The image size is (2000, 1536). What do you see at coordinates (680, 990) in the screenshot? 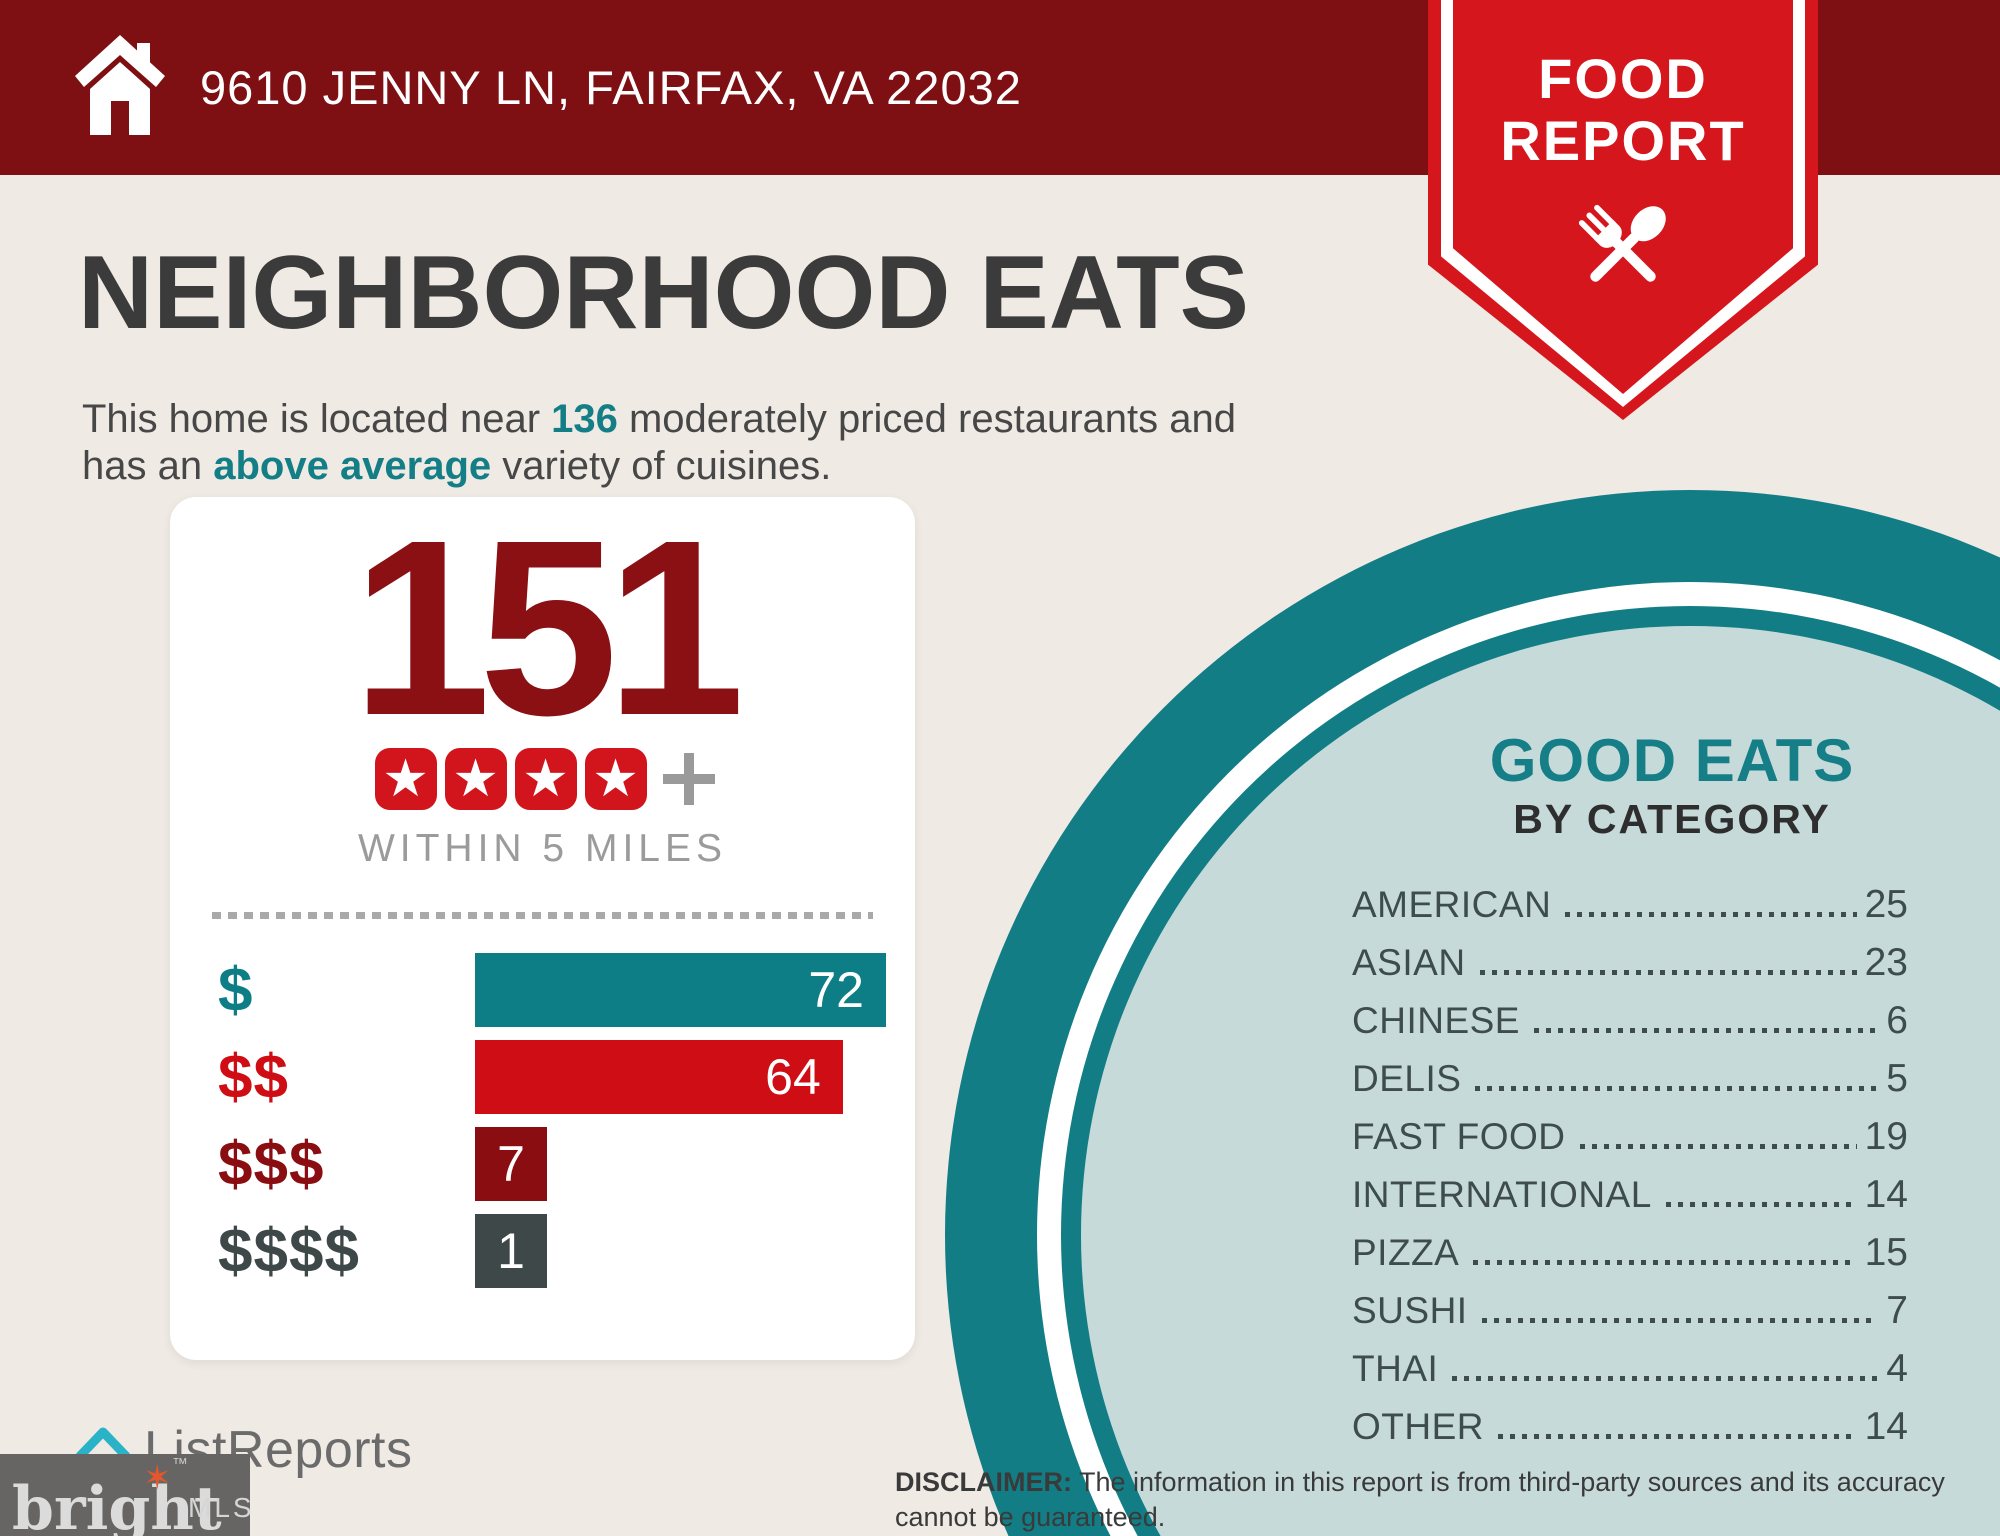
I see `price-tier-bar: 72` at bounding box center [680, 990].